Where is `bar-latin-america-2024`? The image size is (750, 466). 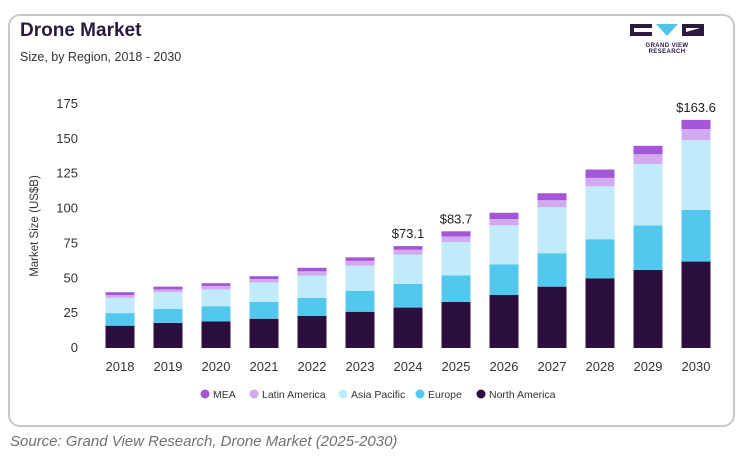 bar-latin-america-2024 is located at coordinates (408, 252).